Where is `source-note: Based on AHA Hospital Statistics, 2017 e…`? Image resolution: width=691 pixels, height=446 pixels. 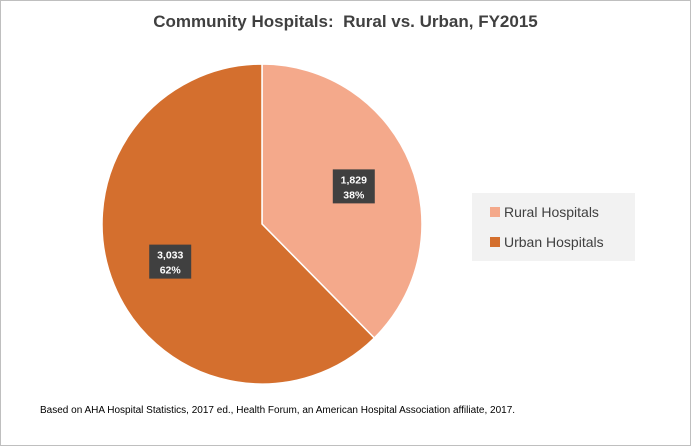
source-note: Based on AHA Hospital Statistics, 2017 e… is located at coordinates (278, 410).